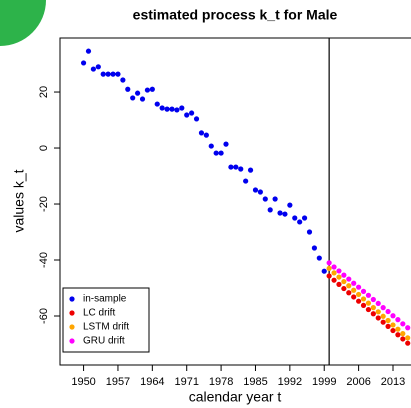  What do you see at coordinates (44, 316) in the screenshot?
I see `y-tick-label: -60` at bounding box center [44, 316].